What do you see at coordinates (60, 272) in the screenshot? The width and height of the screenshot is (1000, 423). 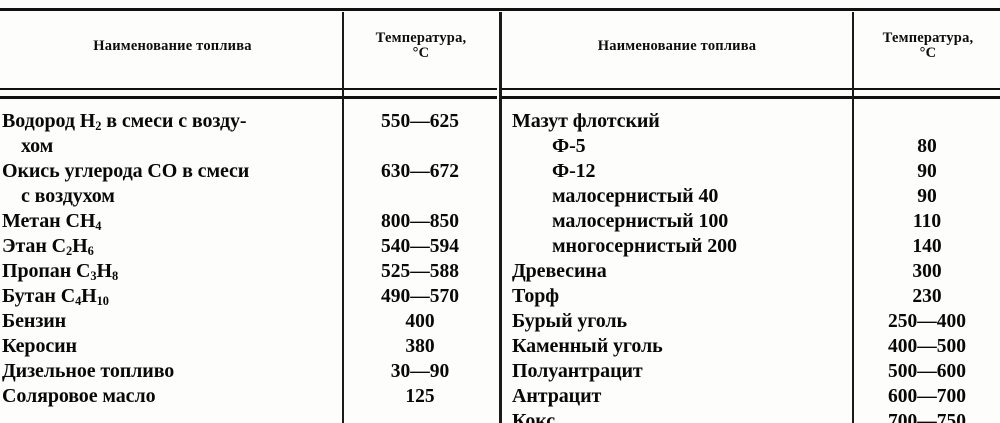 I see `fuel-name-cell: Пропан C3H8` at bounding box center [60, 272].